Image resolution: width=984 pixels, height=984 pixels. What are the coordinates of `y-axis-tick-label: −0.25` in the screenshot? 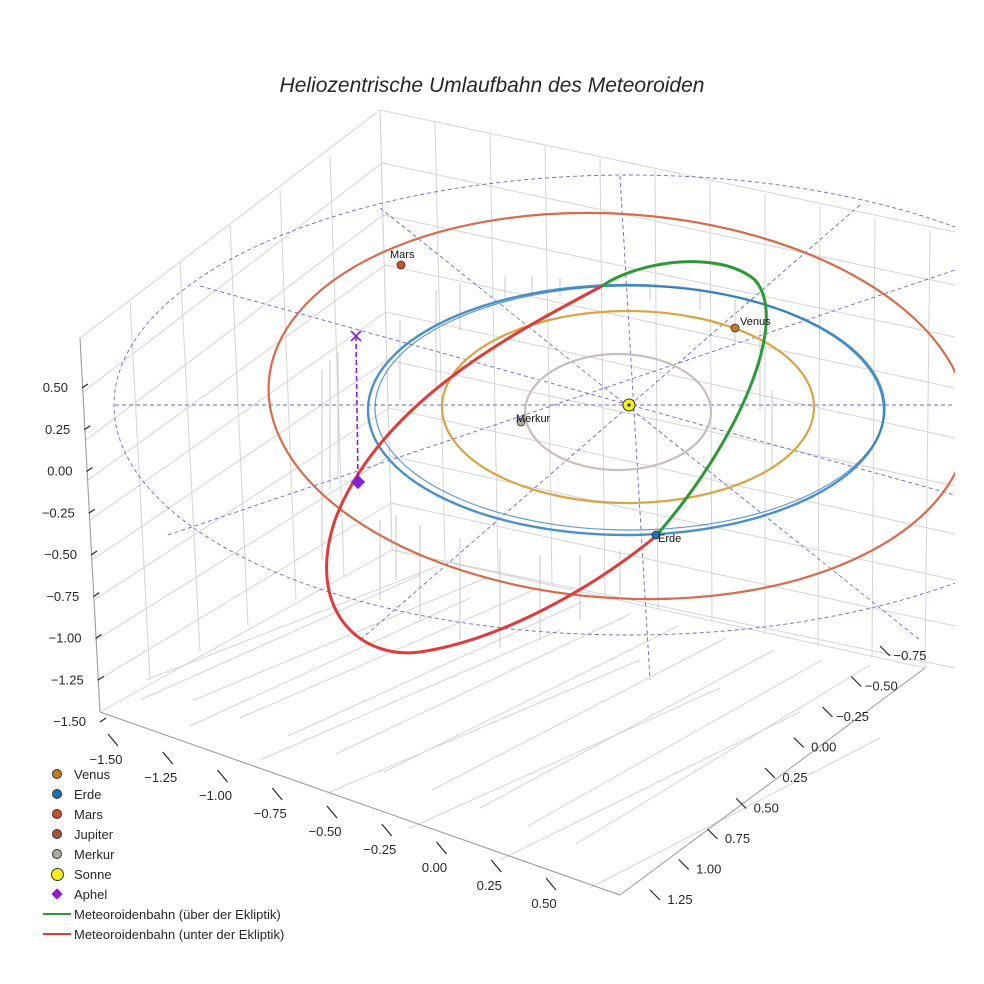 It's located at (852, 716).